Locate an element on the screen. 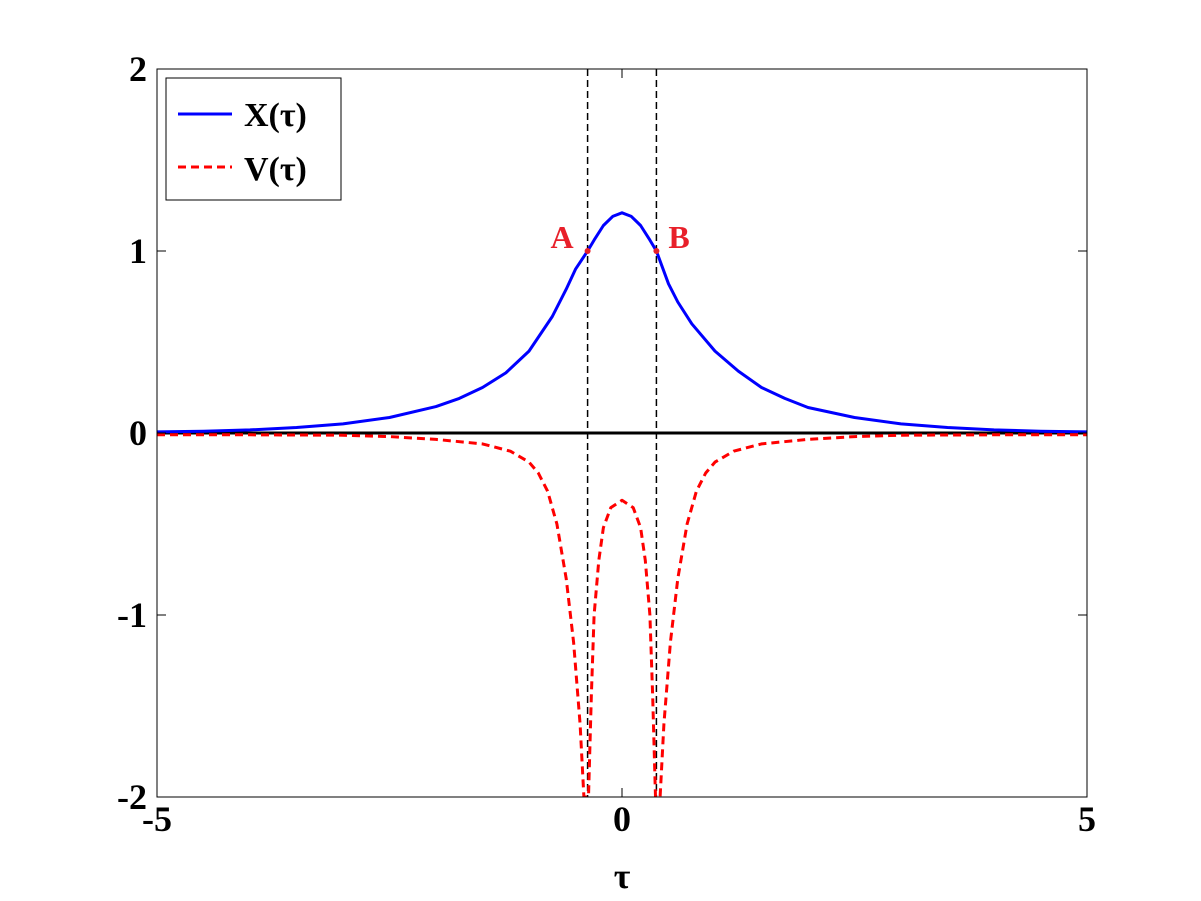 The image size is (1201, 901). point-b is located at coordinates (656, 251).